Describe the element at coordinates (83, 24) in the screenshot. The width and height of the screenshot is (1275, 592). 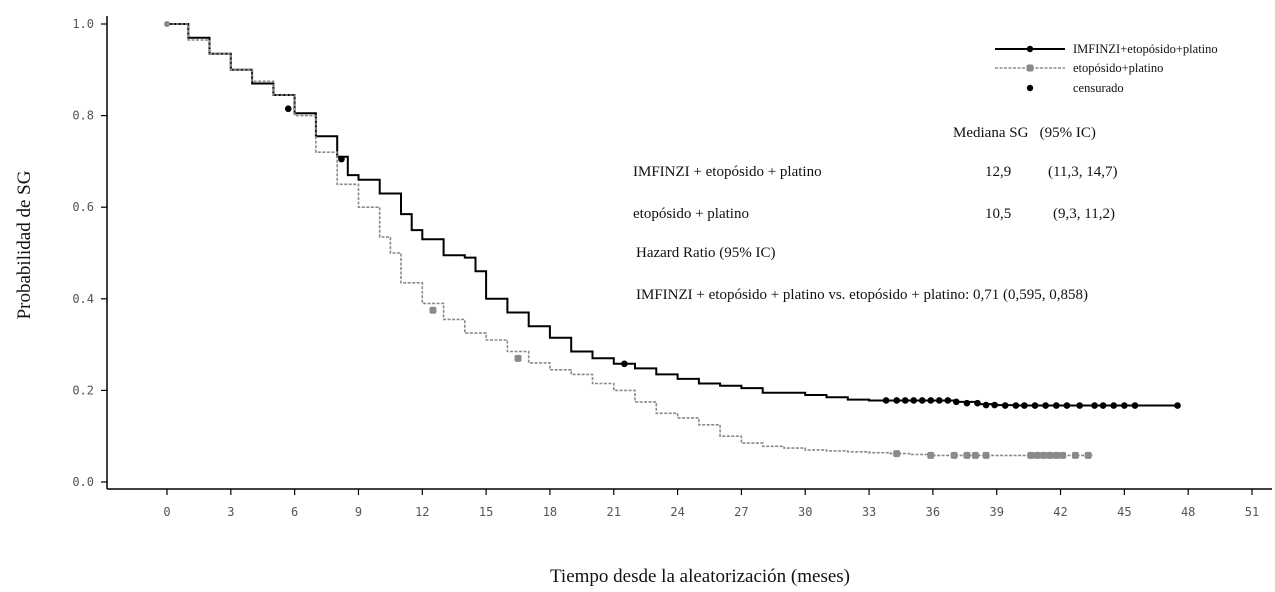
I see `y-tick-label: 1.0` at that location.